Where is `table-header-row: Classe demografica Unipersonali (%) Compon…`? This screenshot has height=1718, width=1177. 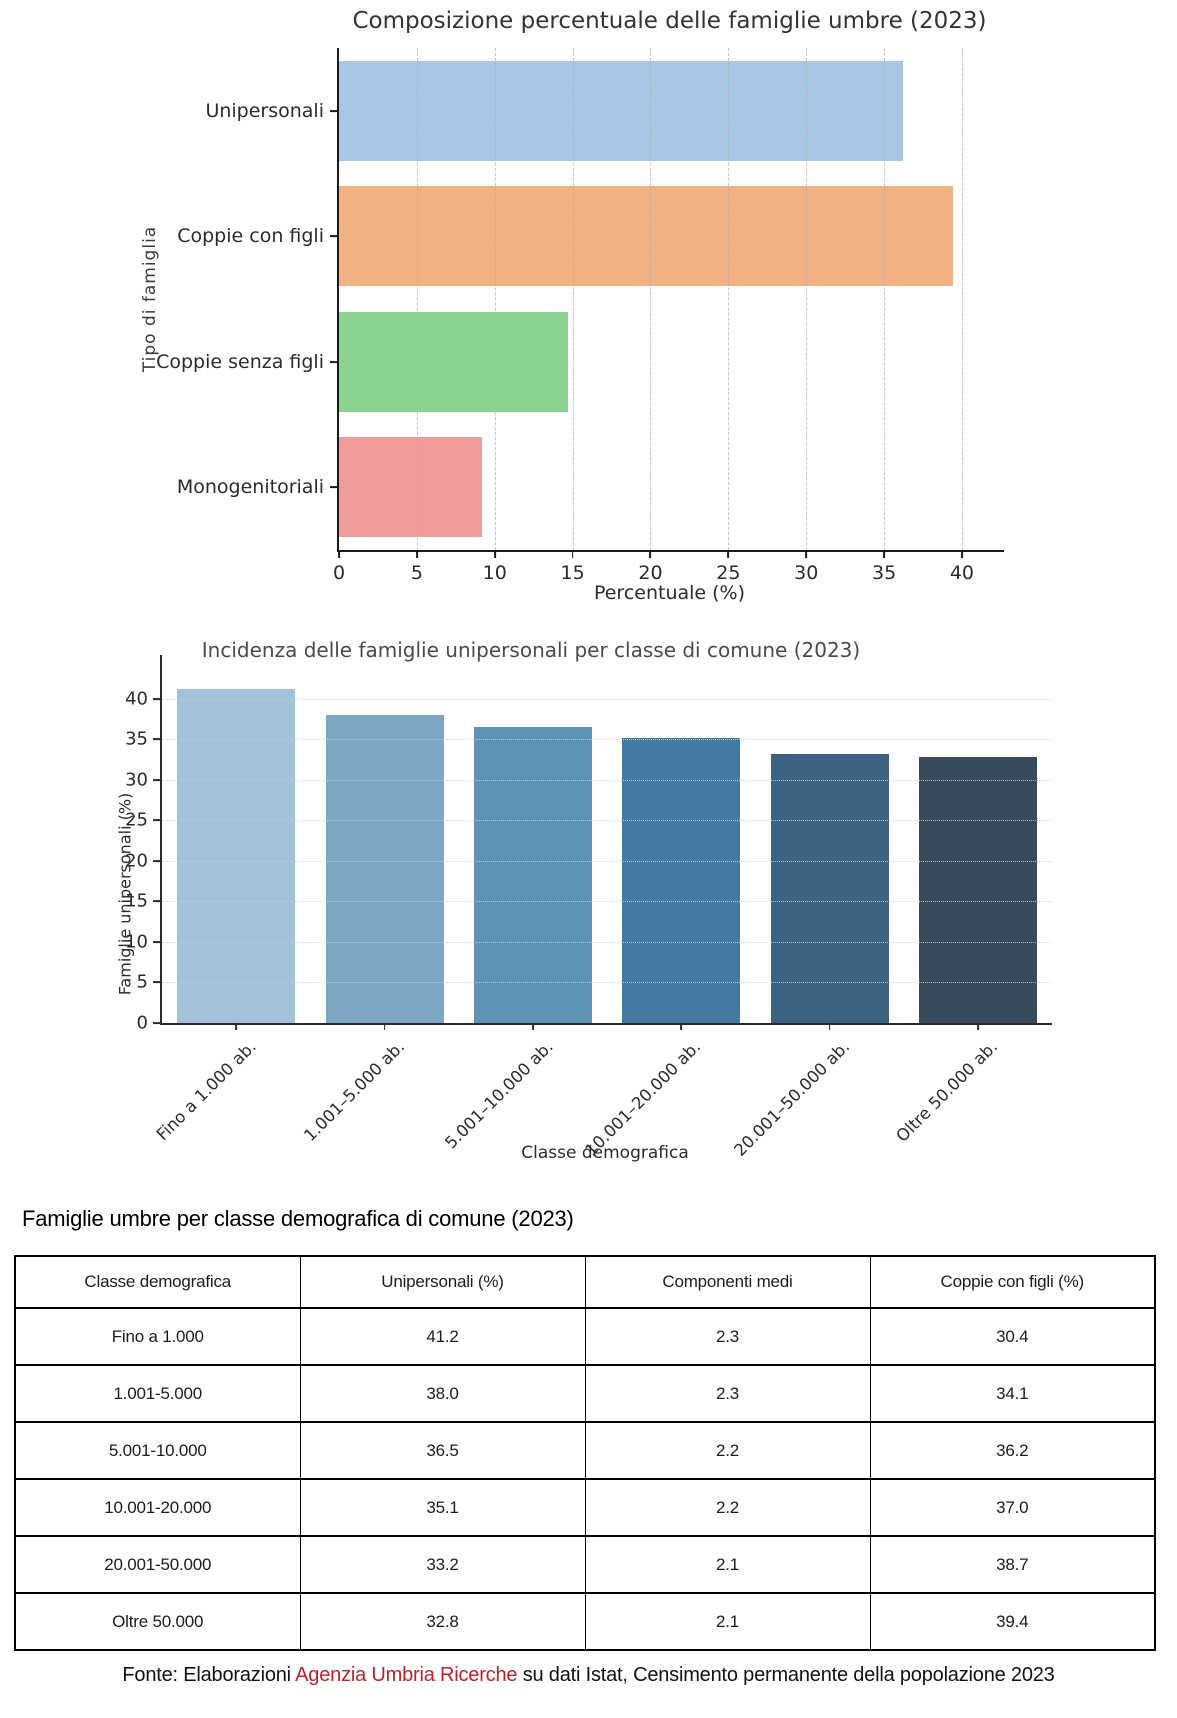
table-header-row: Classe demografica Unipersonali (%) Compon… is located at coordinates (584, 1282).